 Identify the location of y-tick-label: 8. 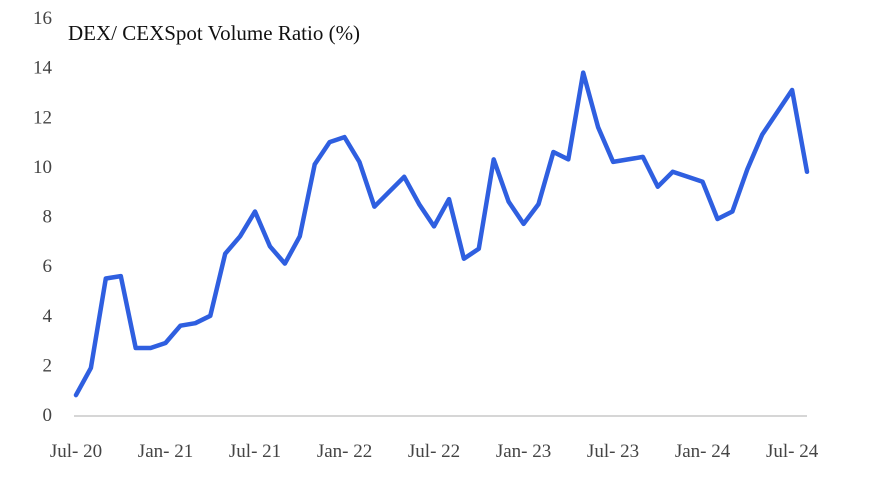
(48, 217).